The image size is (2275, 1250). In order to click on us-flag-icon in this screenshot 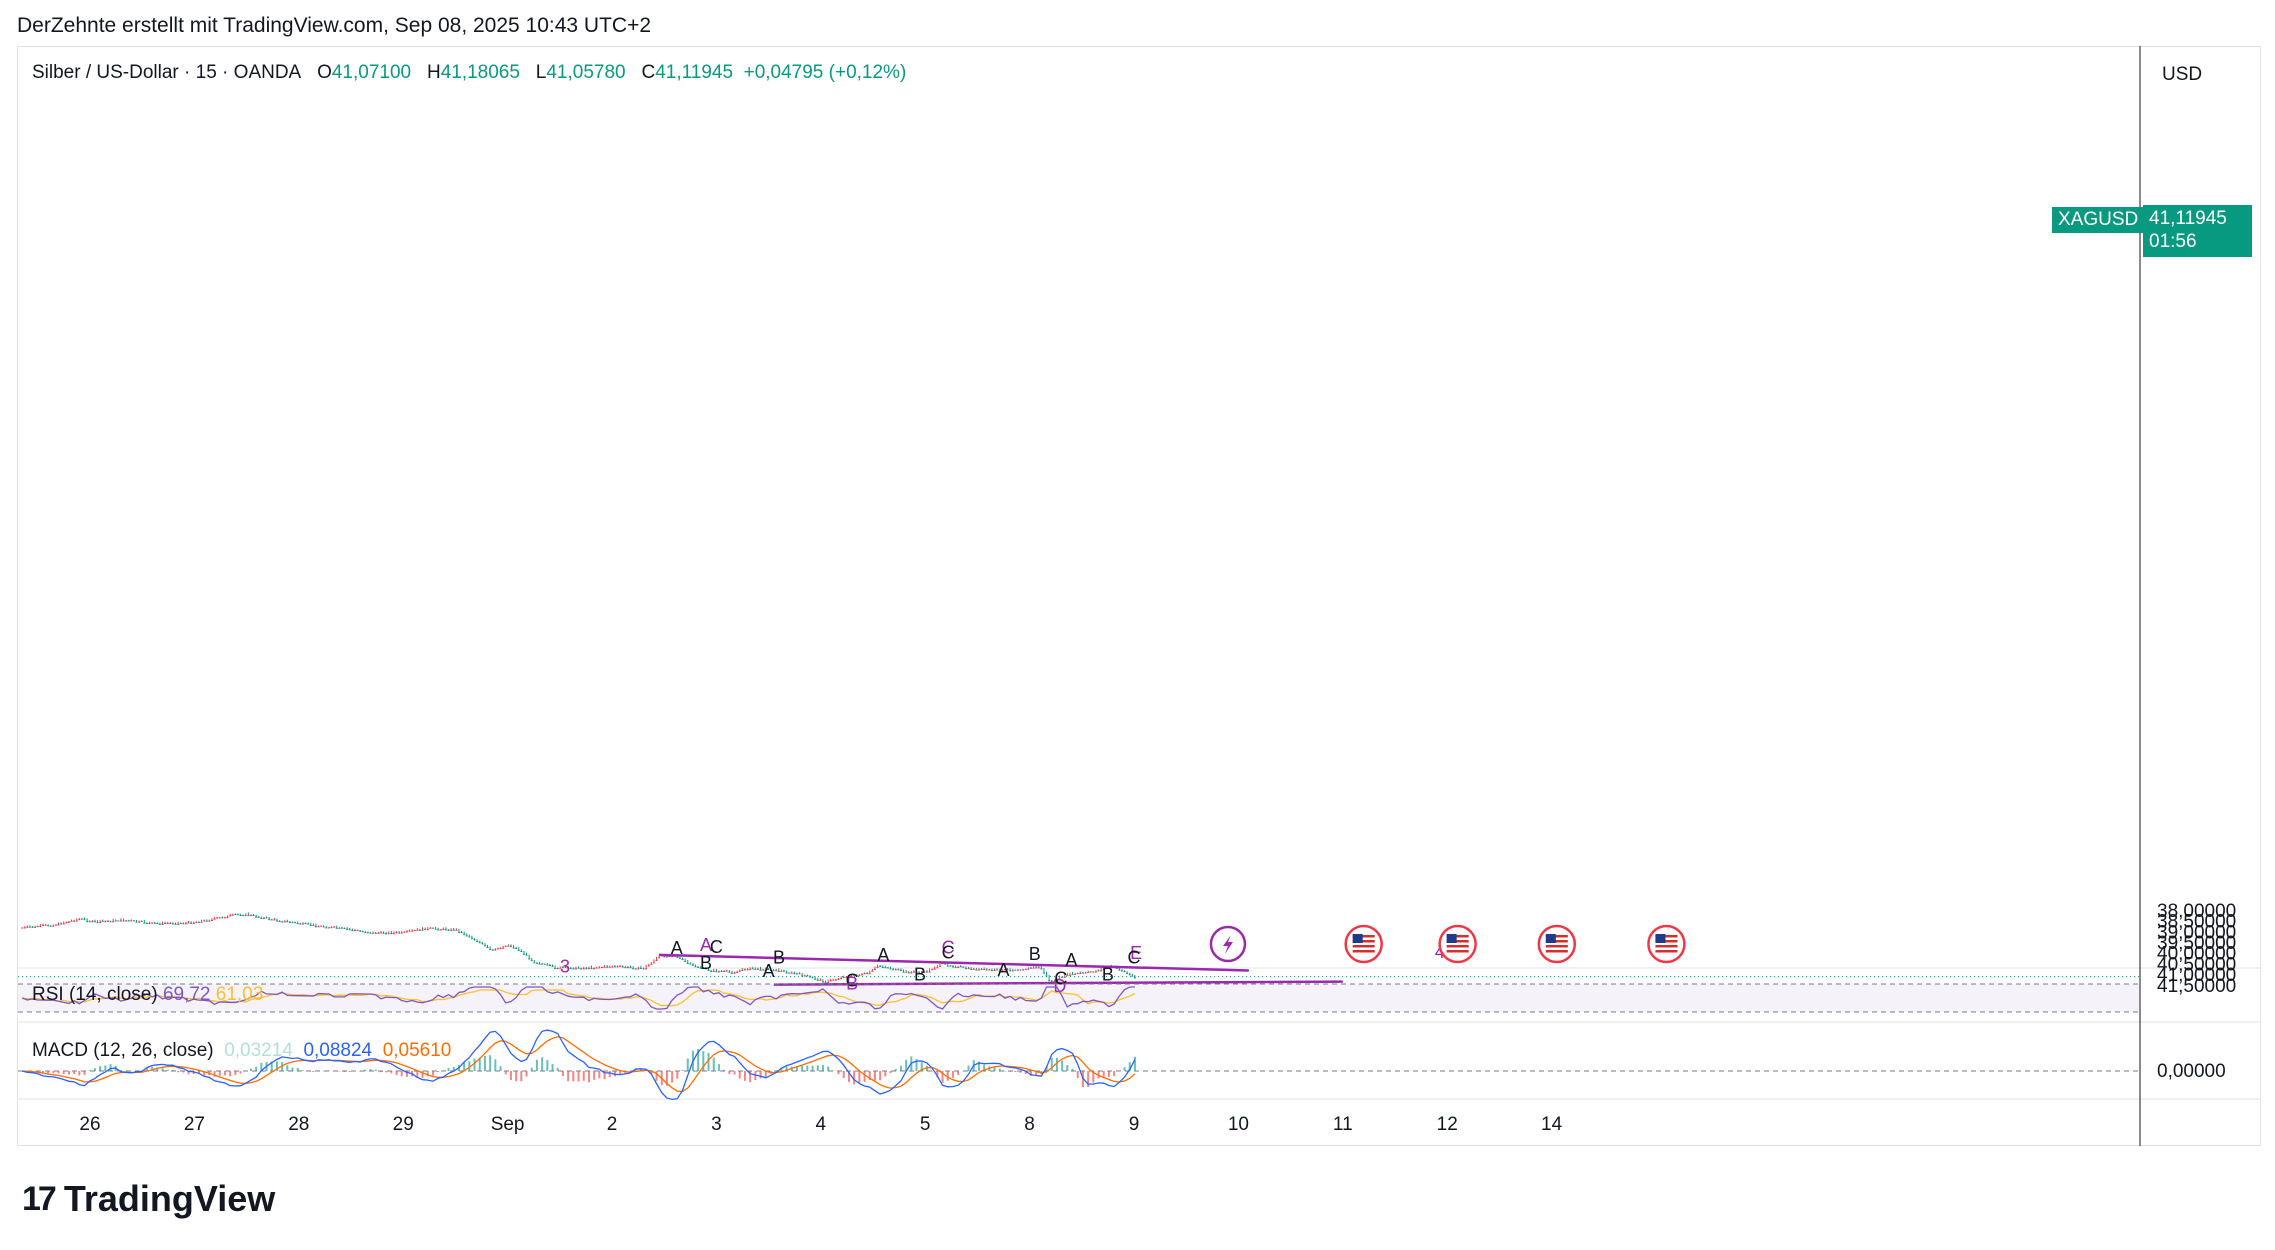, I will do `click(1363, 944)`.